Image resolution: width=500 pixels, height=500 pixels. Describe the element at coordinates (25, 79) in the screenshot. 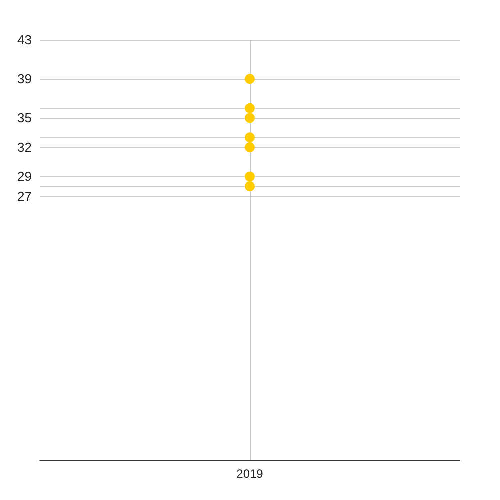

I see `y-tick-label: 39` at that location.